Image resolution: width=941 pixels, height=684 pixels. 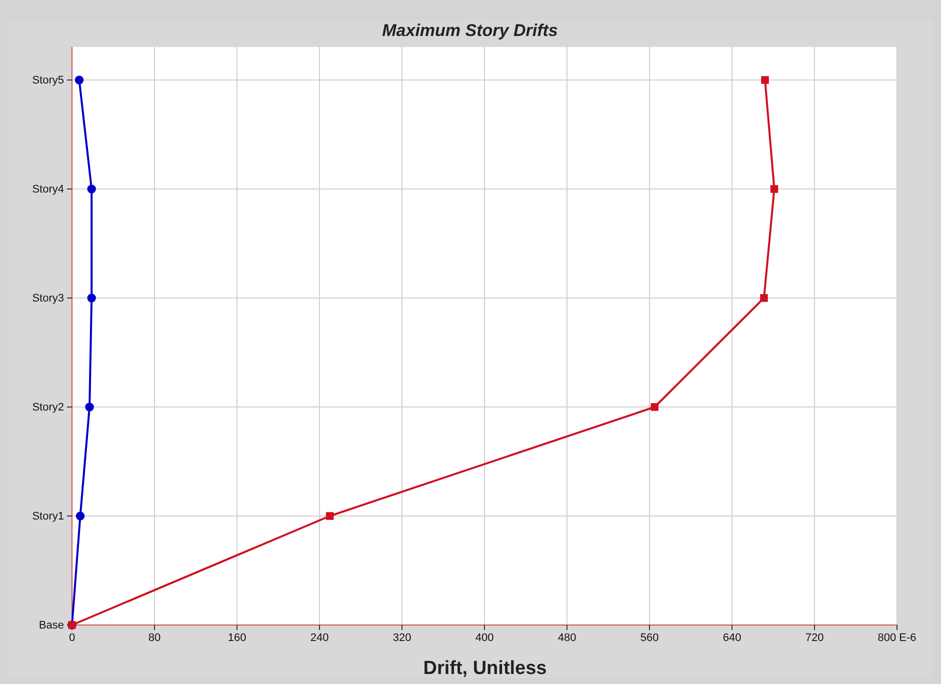 What do you see at coordinates (732, 638) in the screenshot?
I see `x-tick-label: 640` at bounding box center [732, 638].